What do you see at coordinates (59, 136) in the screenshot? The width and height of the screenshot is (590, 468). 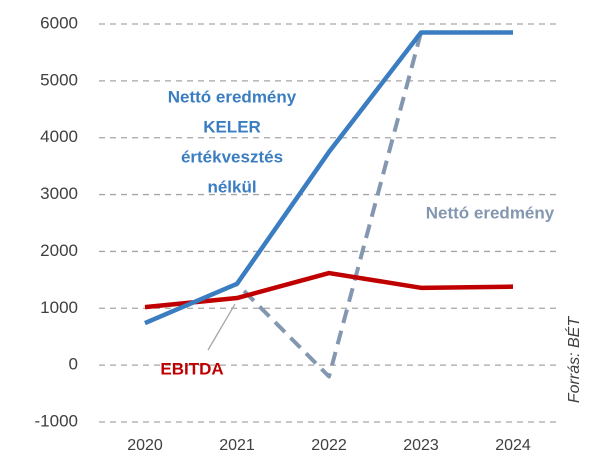 I see `y-tick-label: 4000` at bounding box center [59, 136].